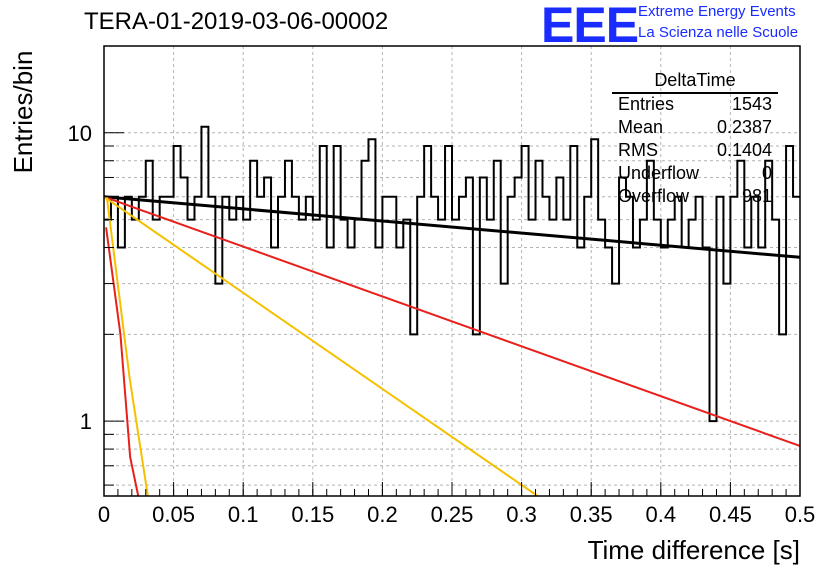 The width and height of the screenshot is (836, 572). Describe the element at coordinates (695, 151) in the screenshot. I see `stats-row-rms: RMS 0.1404` at that location.